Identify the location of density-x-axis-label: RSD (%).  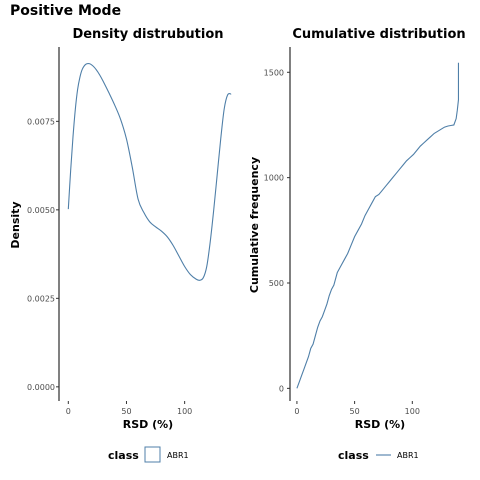
(148, 424).